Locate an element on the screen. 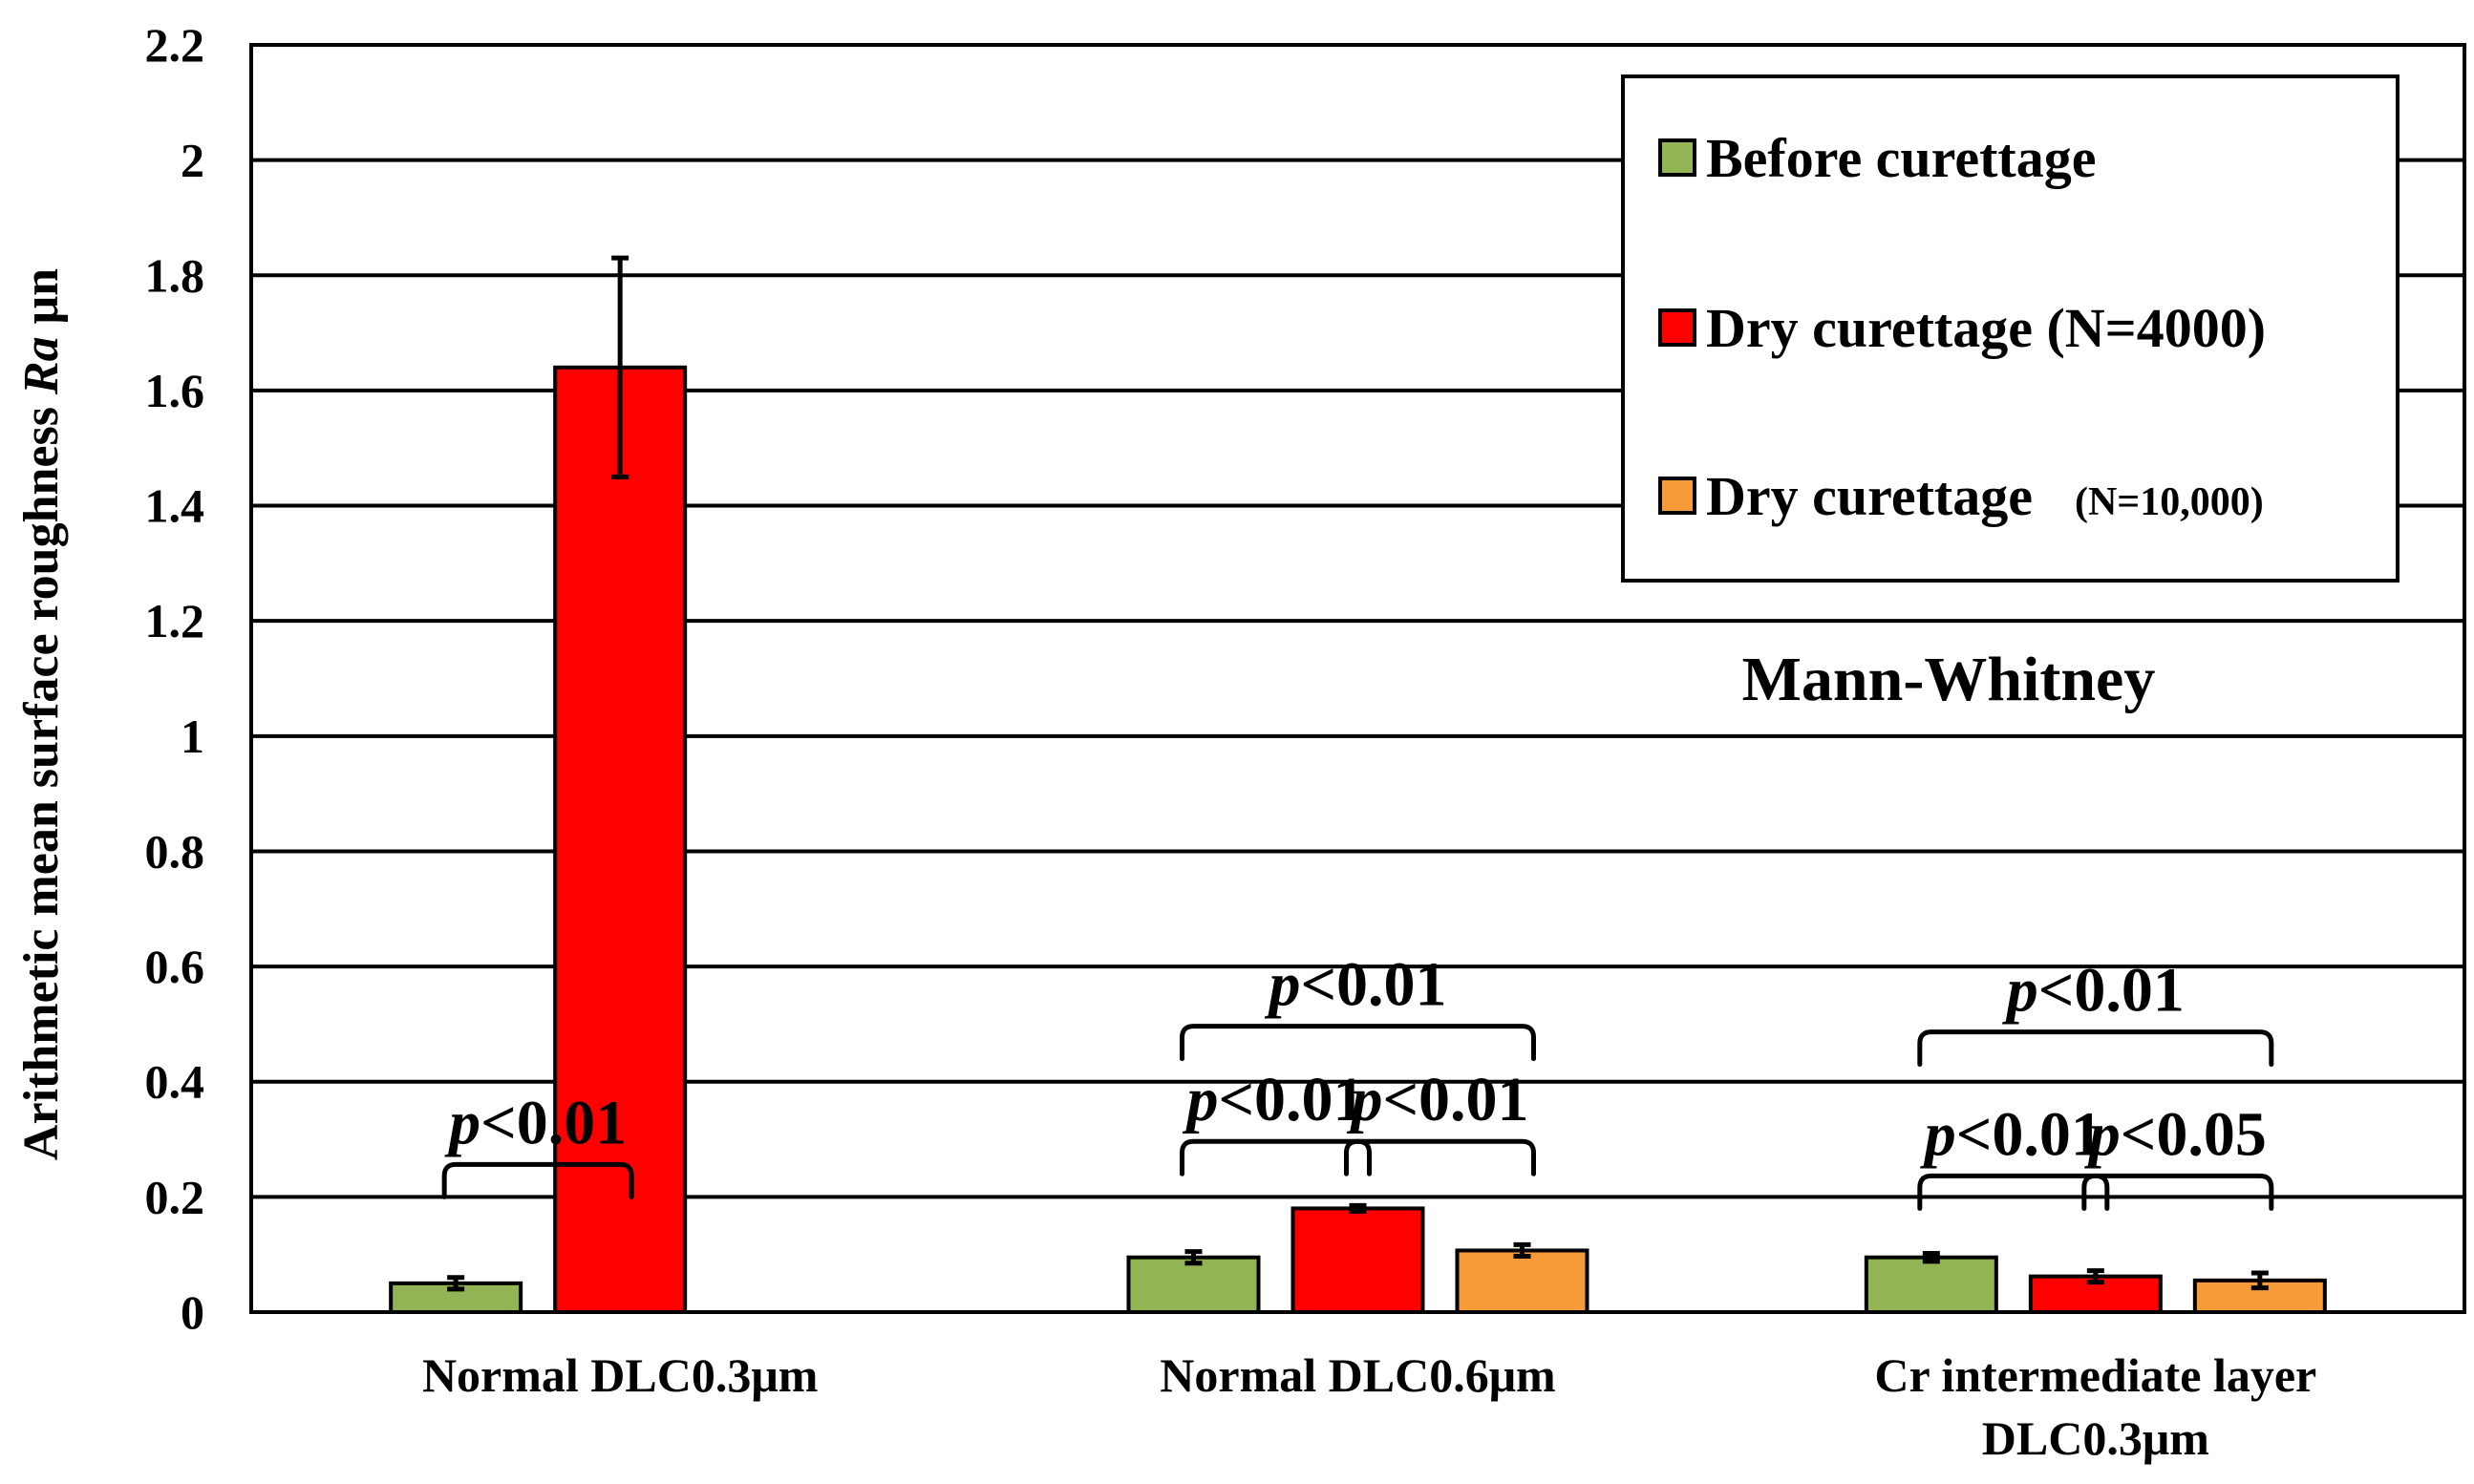 The height and width of the screenshot is (1484, 2474). p-value-label: p<0.05 is located at coordinates (2175, 1134).